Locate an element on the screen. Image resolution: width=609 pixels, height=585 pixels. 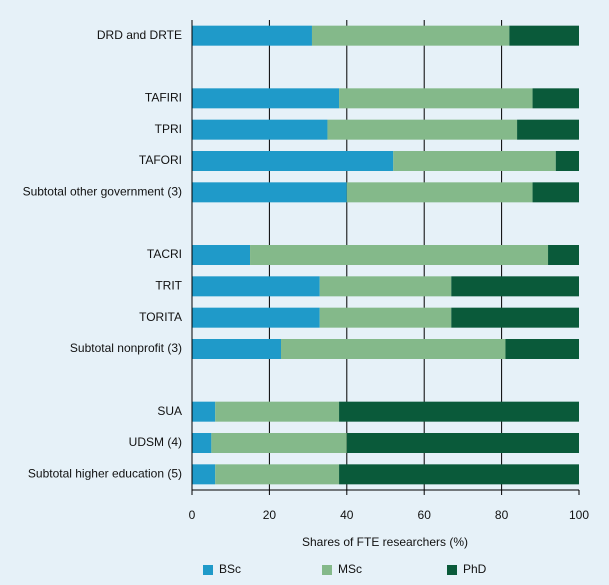
y-tick-label: TAFORI is located at coordinates (160, 160).